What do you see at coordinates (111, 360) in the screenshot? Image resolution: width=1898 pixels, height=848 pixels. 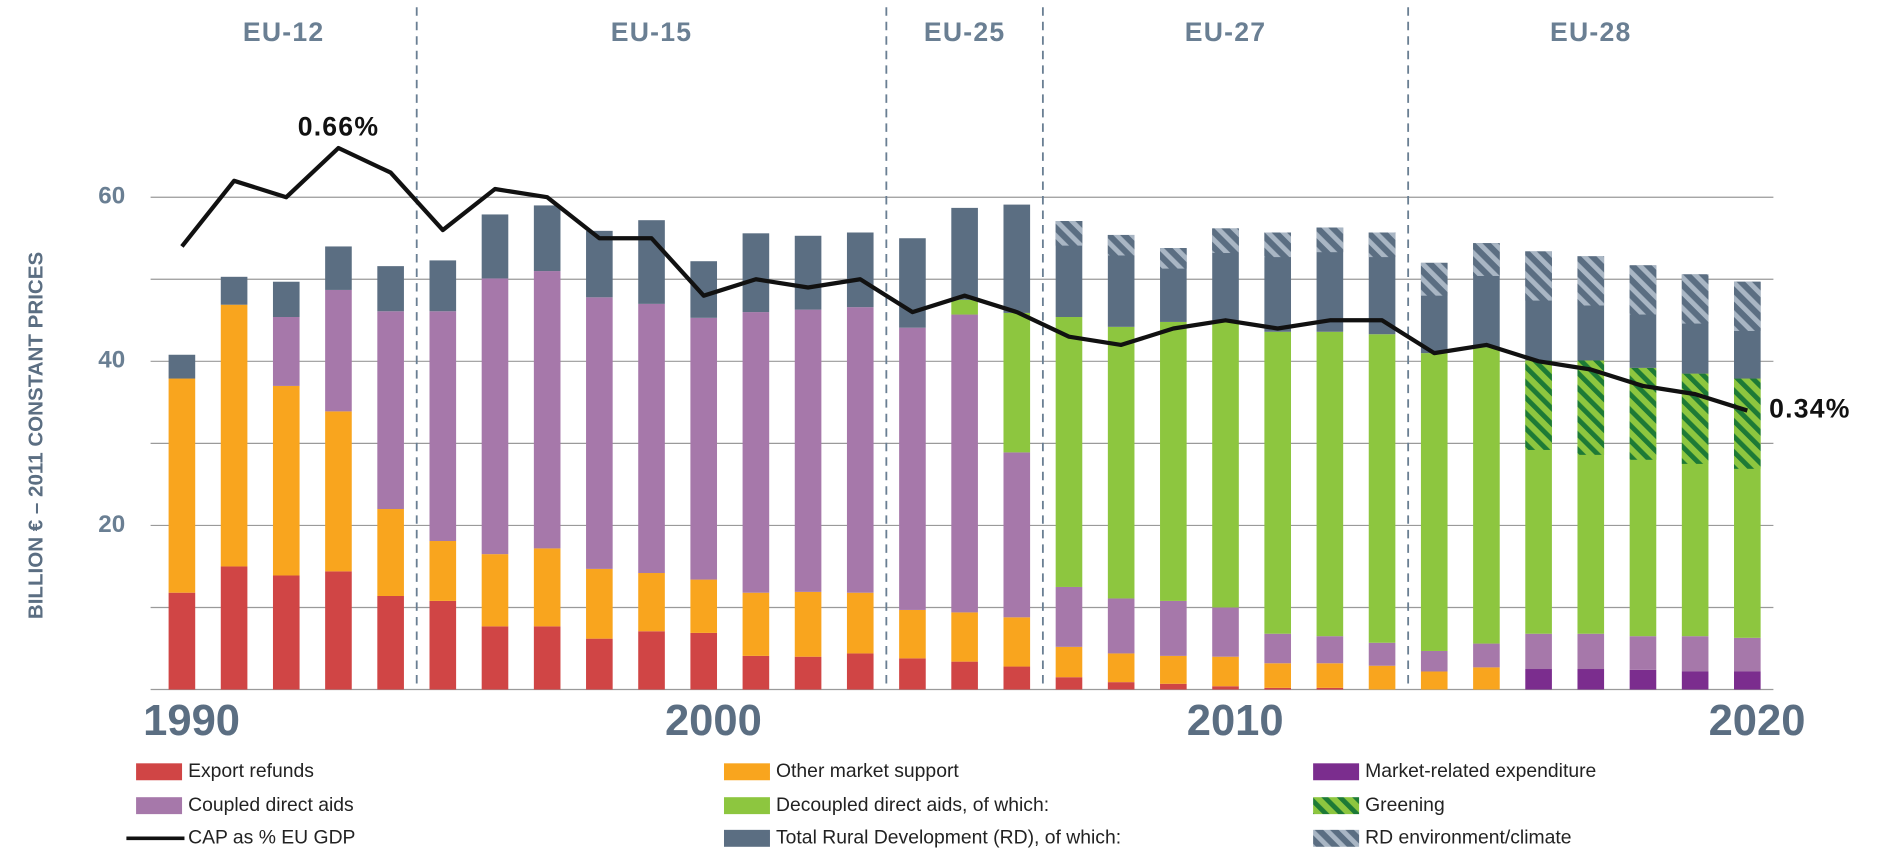 I see `y-tick-label: 40` at bounding box center [111, 360].